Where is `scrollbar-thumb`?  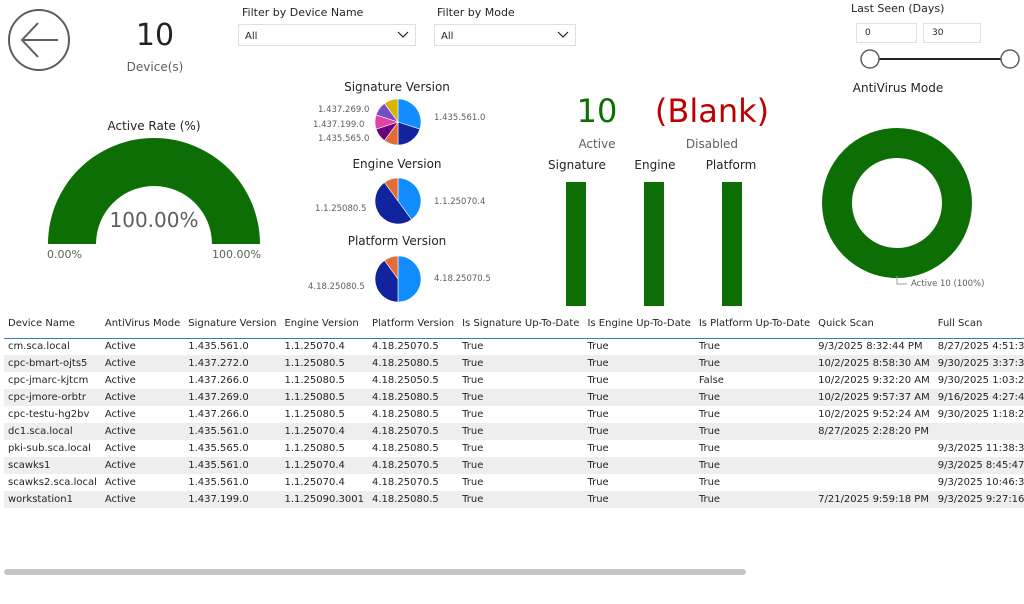
scrollbar-thumb is located at coordinates (375, 572).